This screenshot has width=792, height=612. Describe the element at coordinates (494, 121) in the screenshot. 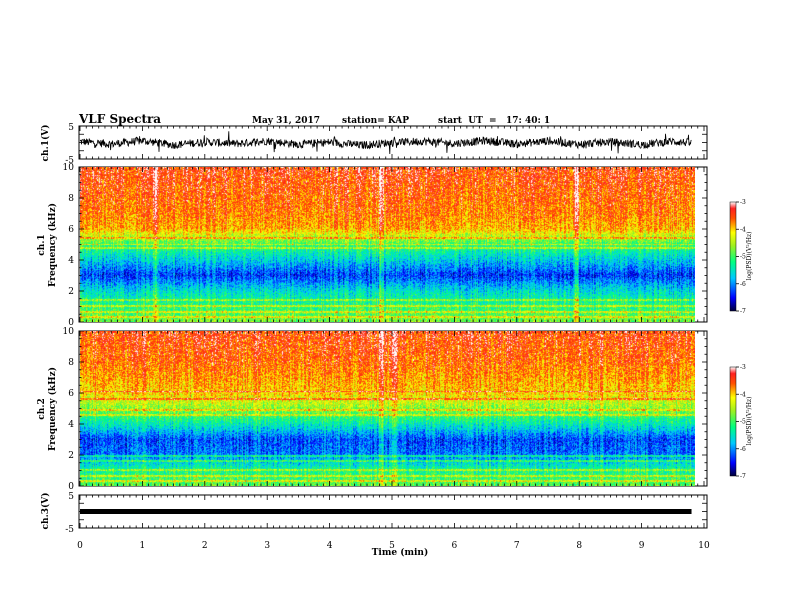

I see `start-time-label: start UT = 17: 40: 1` at that location.